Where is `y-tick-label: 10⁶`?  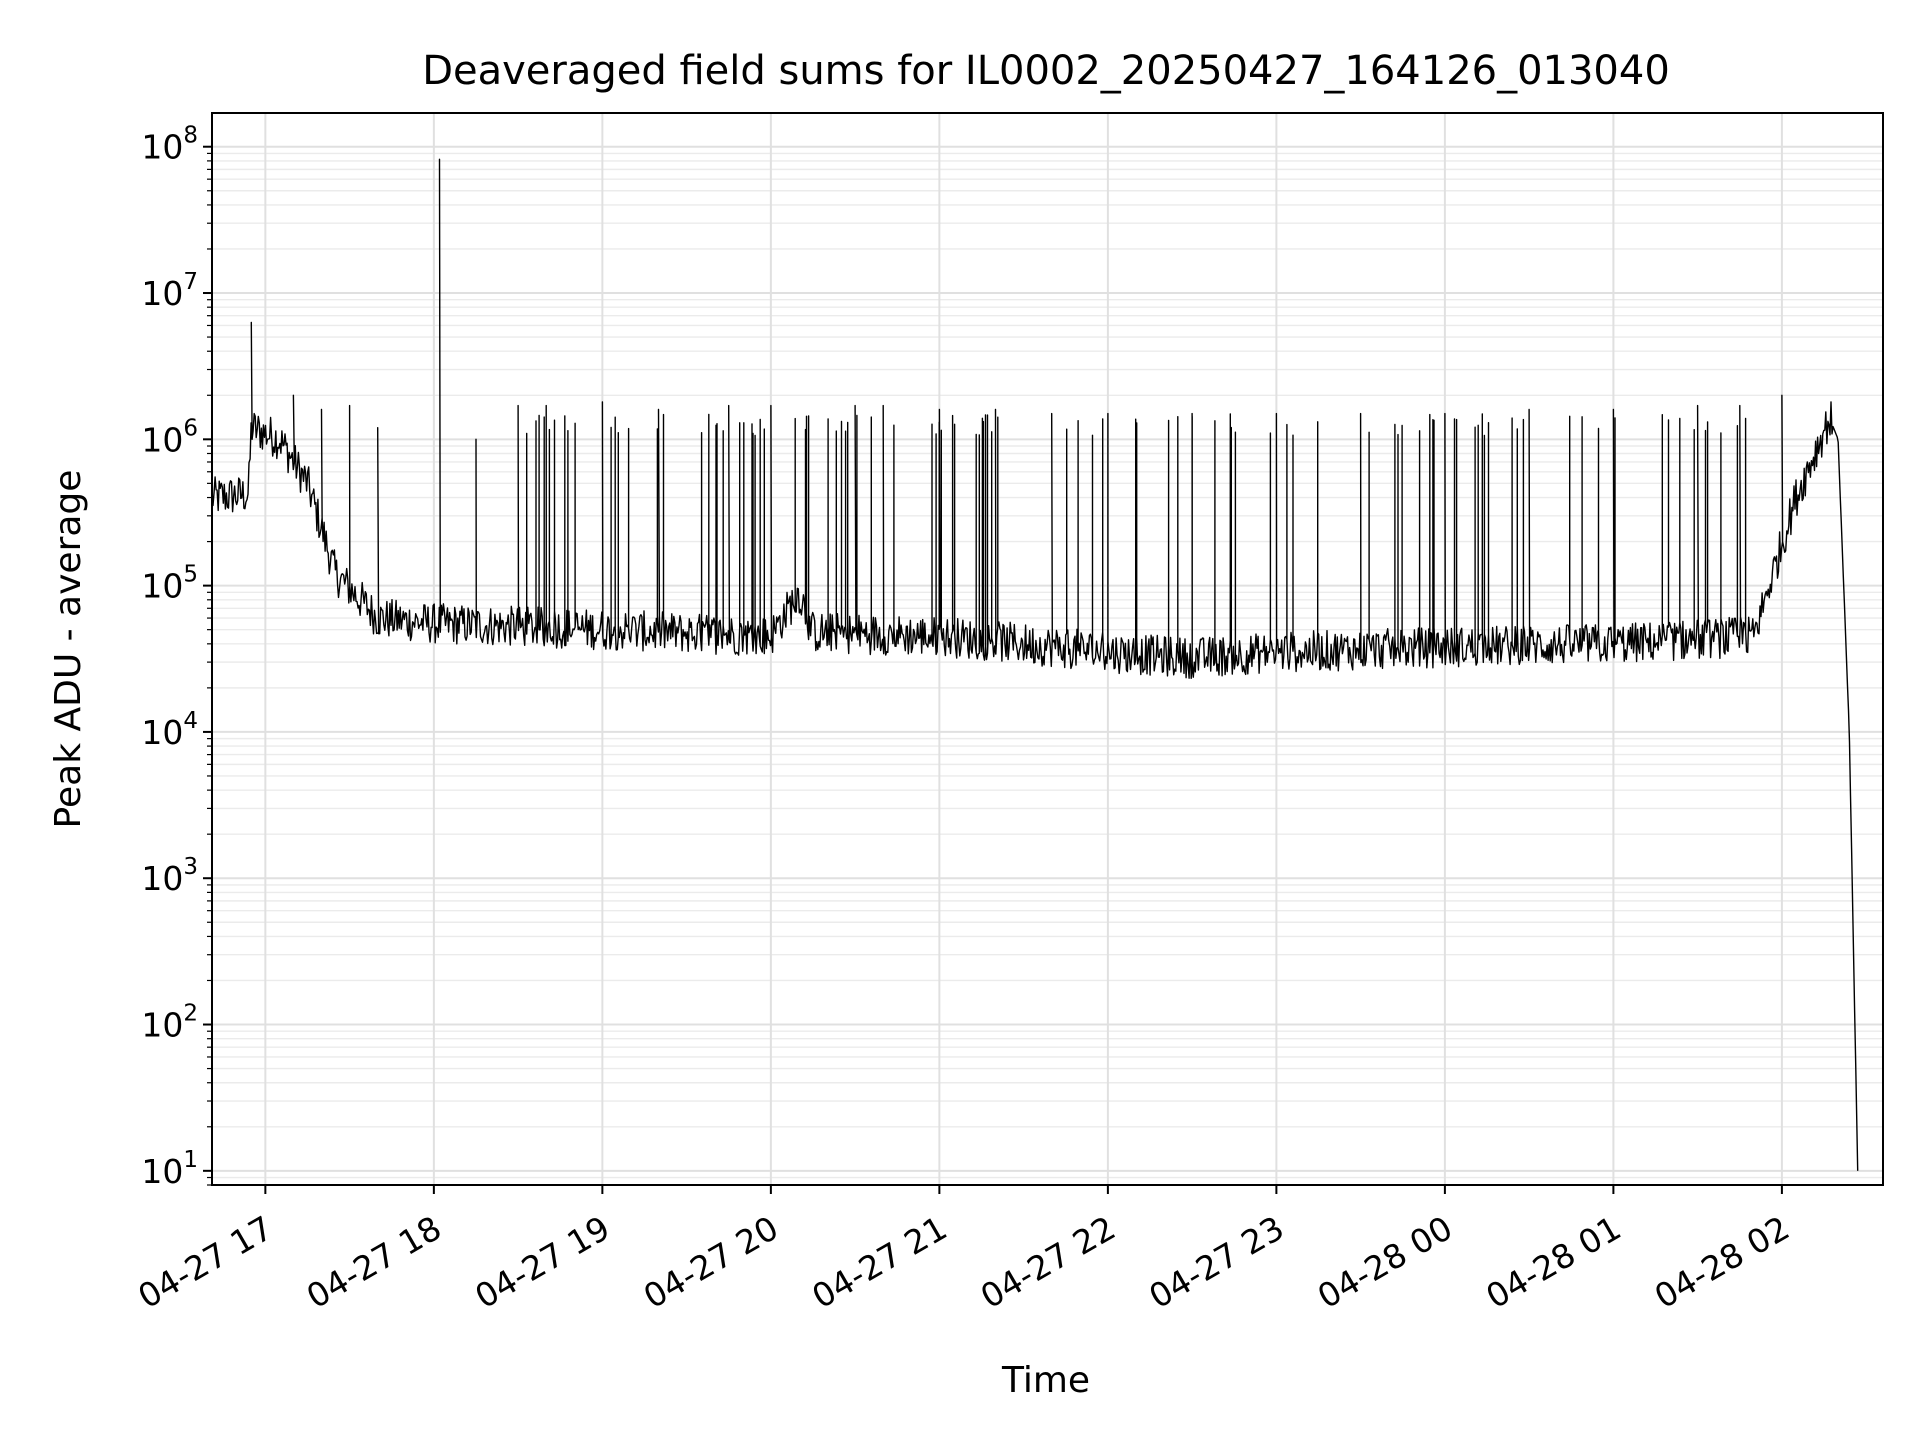
y-tick-label: 10⁶ is located at coordinates (169, 437).